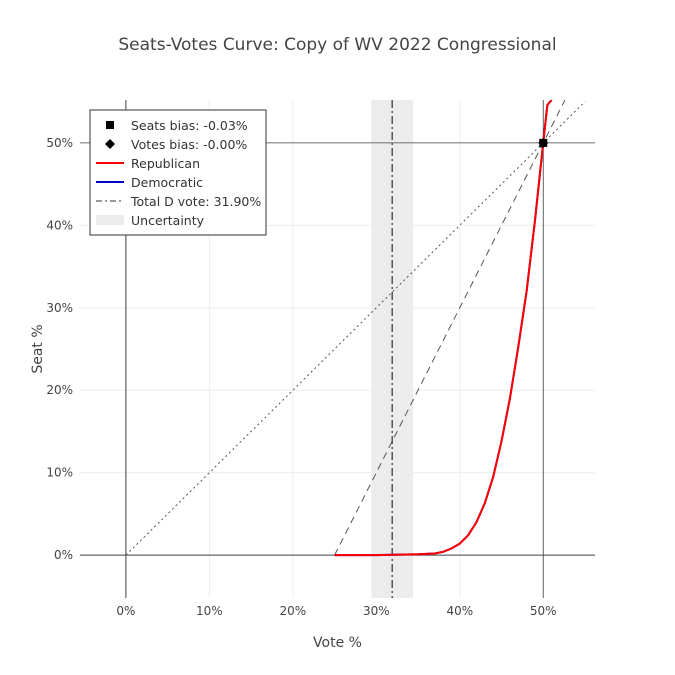  I want to click on legend-uncertainty: Uncertainty, so click(168, 220).